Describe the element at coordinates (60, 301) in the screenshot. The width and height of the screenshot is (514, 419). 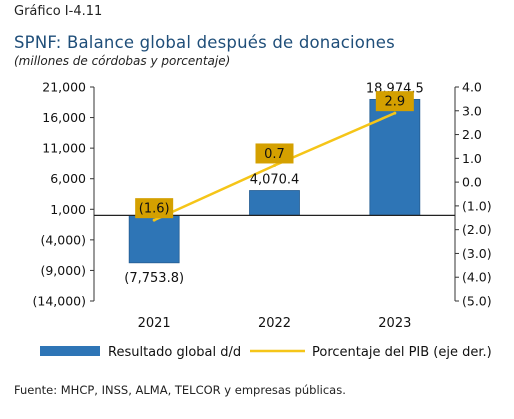
I see `left-tick-label: (14,000)` at that location.